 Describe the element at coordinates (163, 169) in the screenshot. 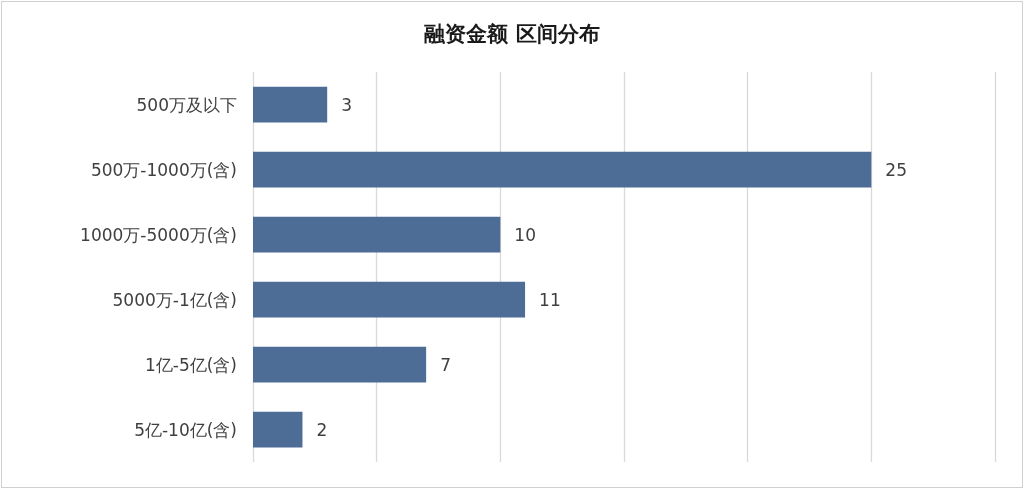

I see `y-tick-label: 500万-1000万(含)` at that location.